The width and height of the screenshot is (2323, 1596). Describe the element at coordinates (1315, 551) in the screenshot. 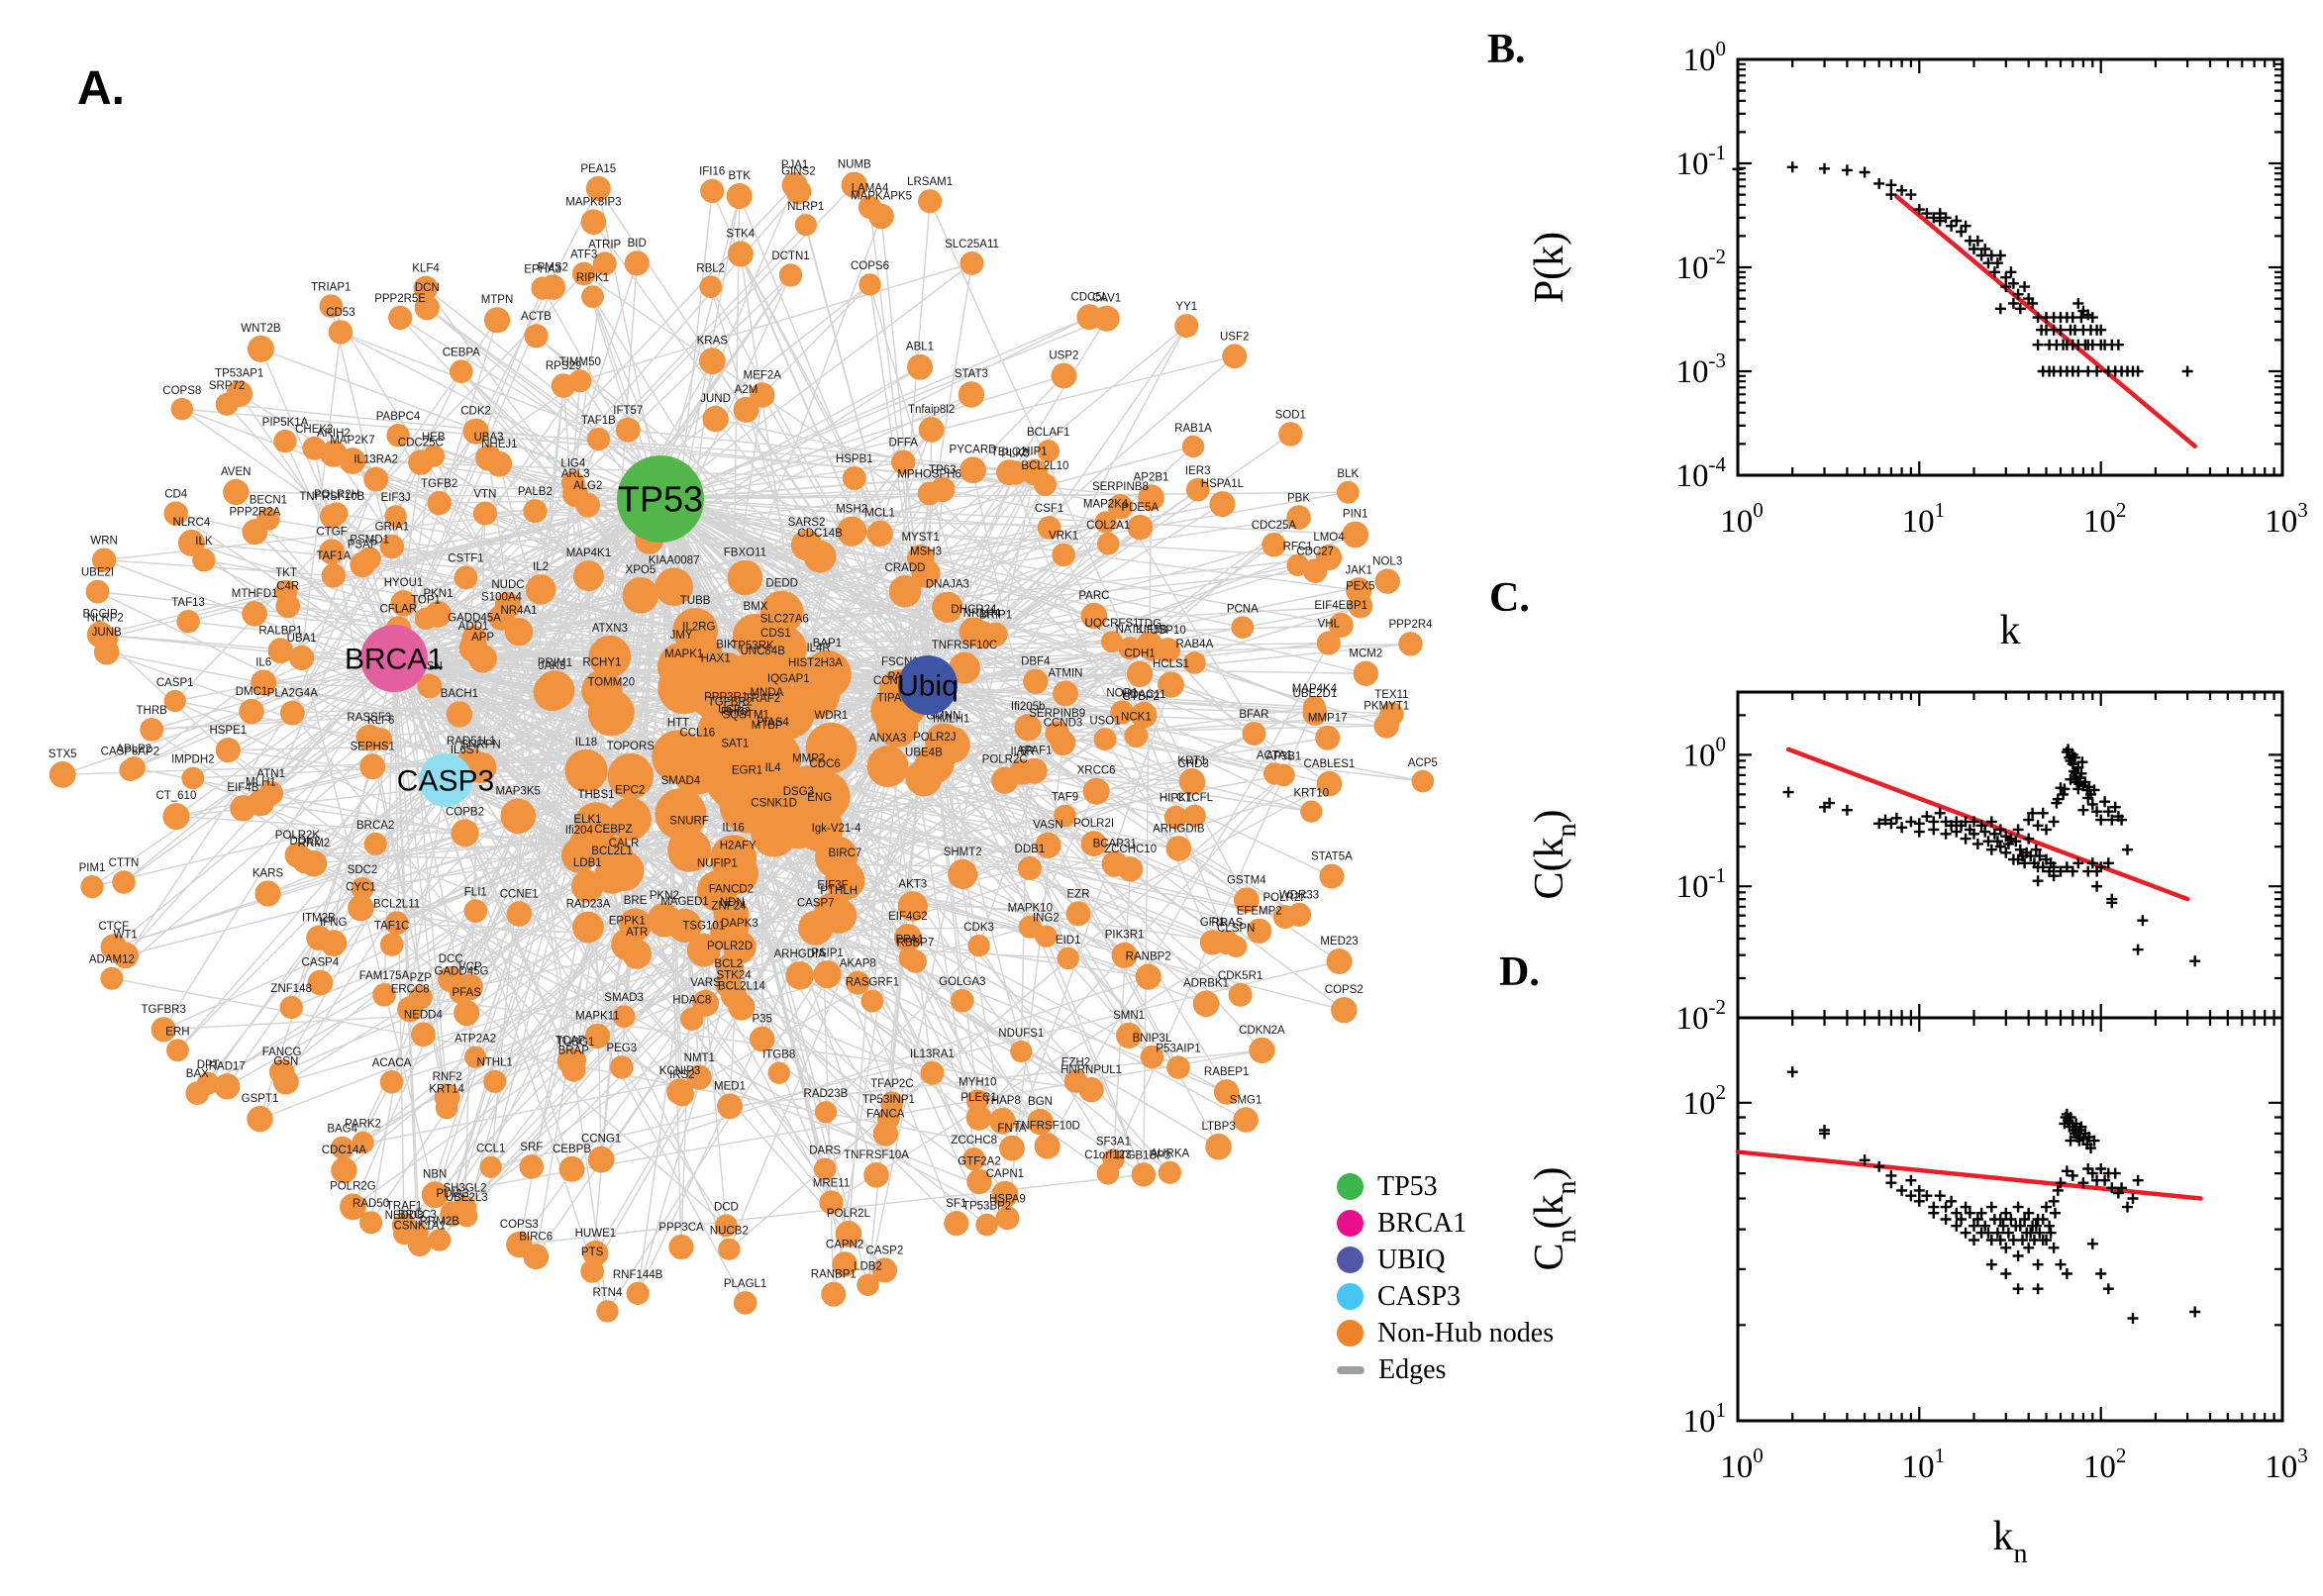

I see `gene-label: CDC27` at that location.